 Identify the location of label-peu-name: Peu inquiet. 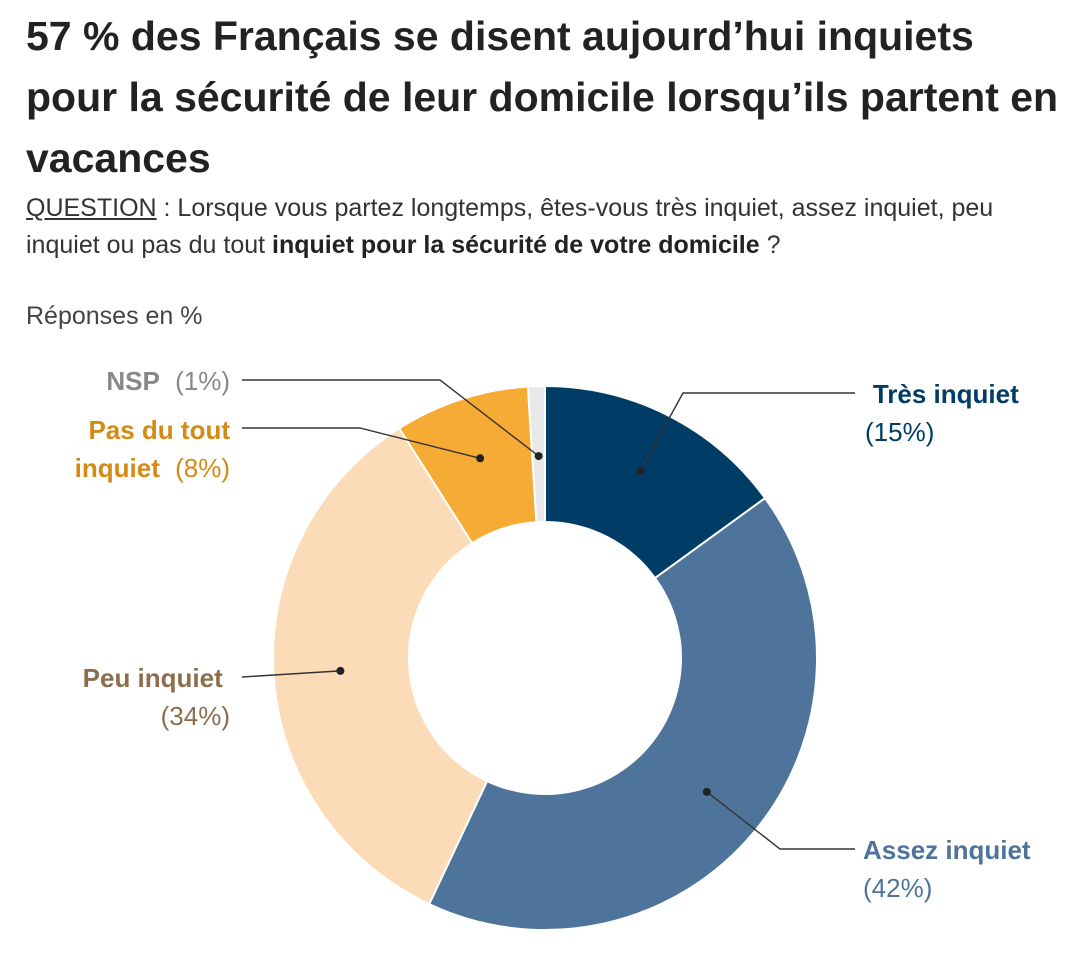
(153, 678).